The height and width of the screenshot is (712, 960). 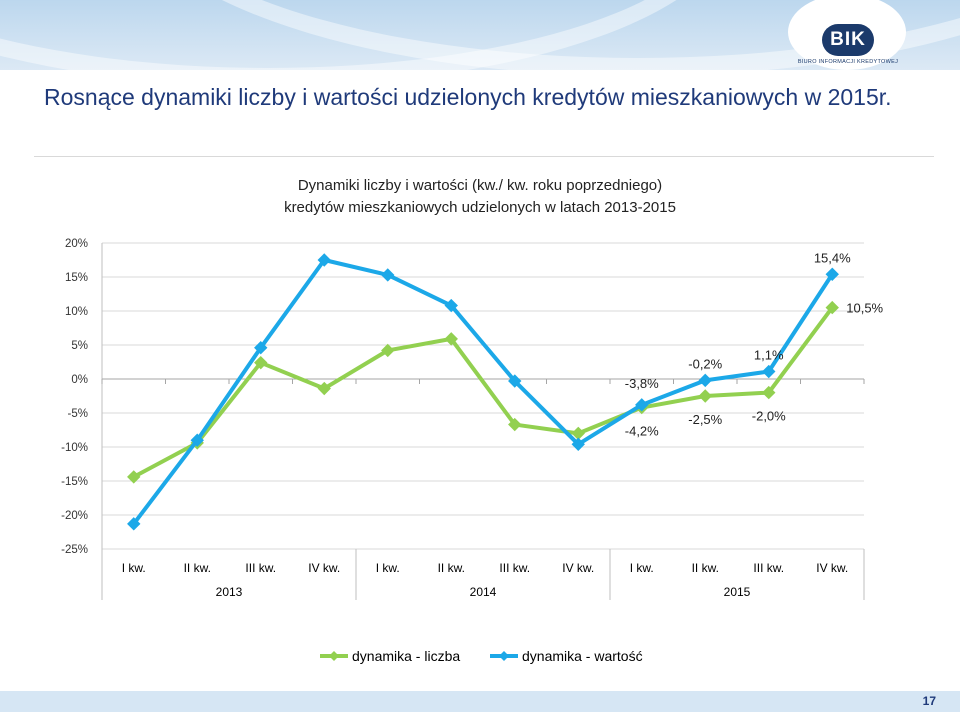 I want to click on data-label: -0,2%, so click(x=705, y=363).